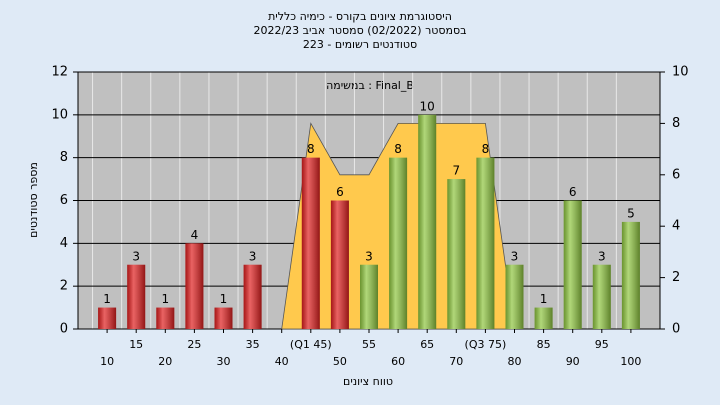 Image resolution: width=720 pixels, height=405 pixels. I want to click on x-tick-label: 95, so click(602, 344).